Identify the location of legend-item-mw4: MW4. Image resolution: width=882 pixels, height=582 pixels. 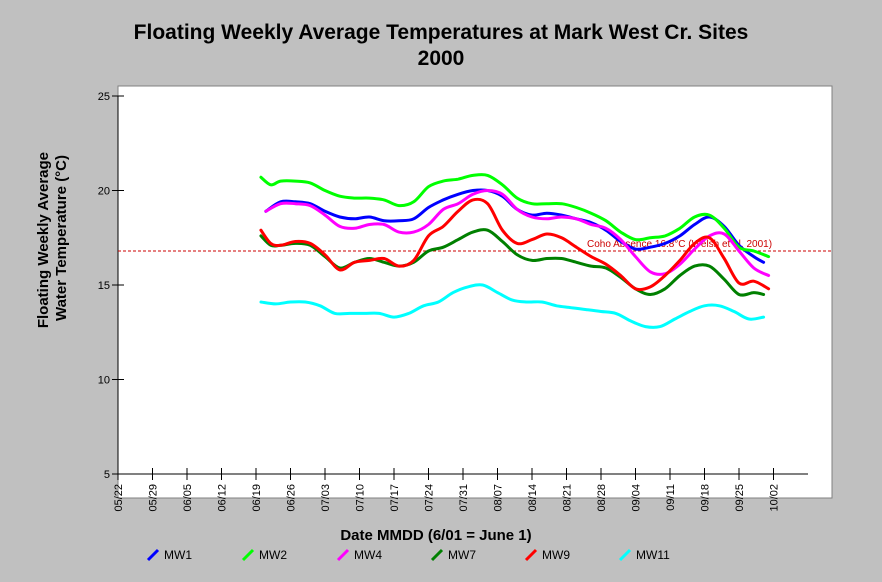
(359, 555).